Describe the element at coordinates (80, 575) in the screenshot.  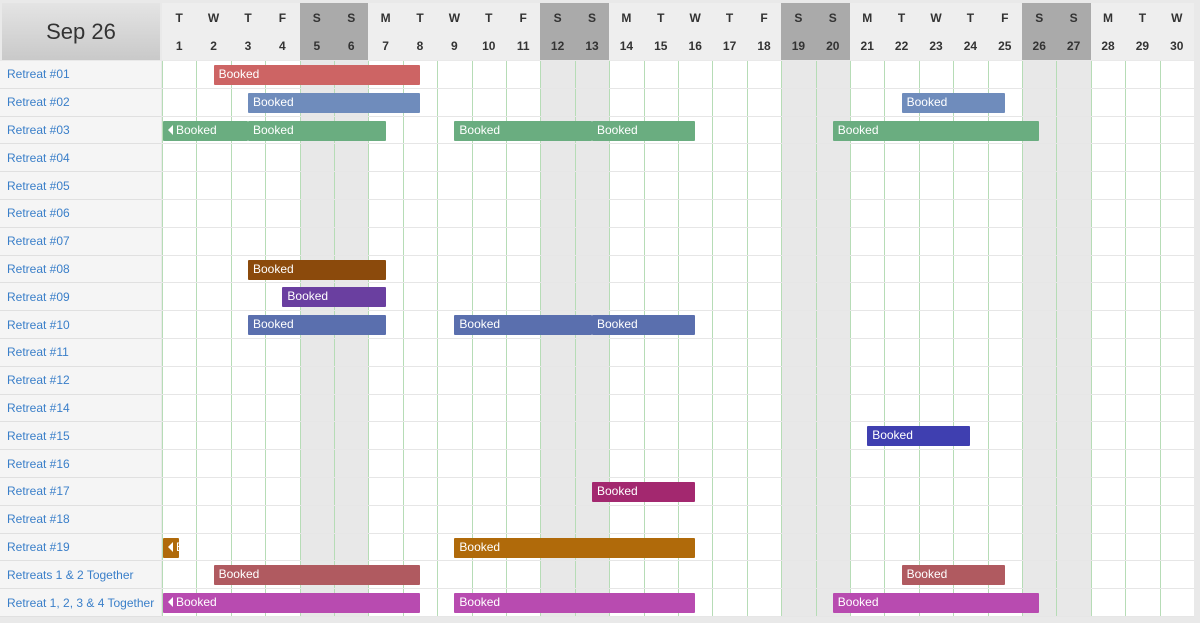
I see `room-name: Retreats 1 & 2 Together` at that location.